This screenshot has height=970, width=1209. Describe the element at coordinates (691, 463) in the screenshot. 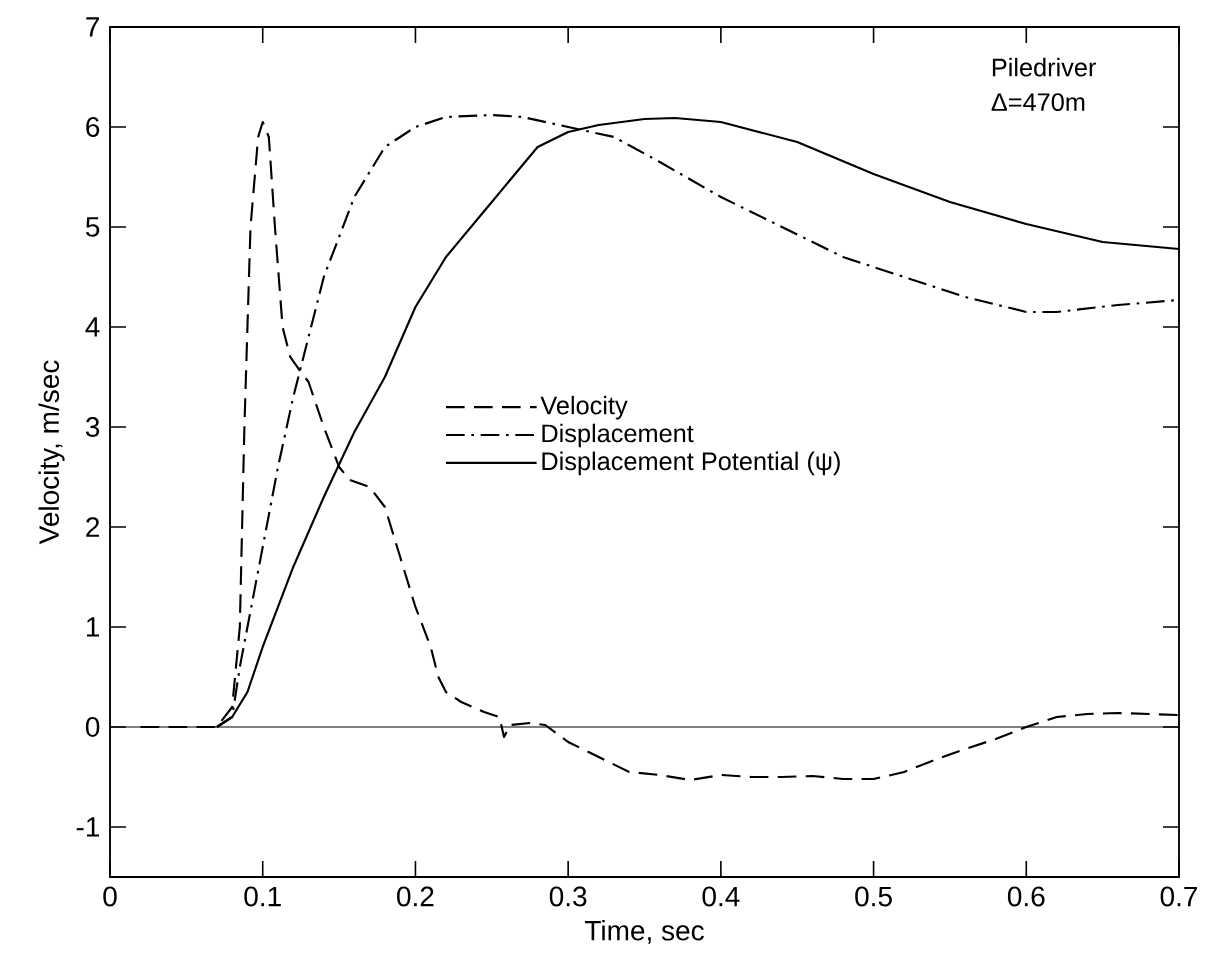

I see `legend-label: Displacement Potential (ψ)` at that location.